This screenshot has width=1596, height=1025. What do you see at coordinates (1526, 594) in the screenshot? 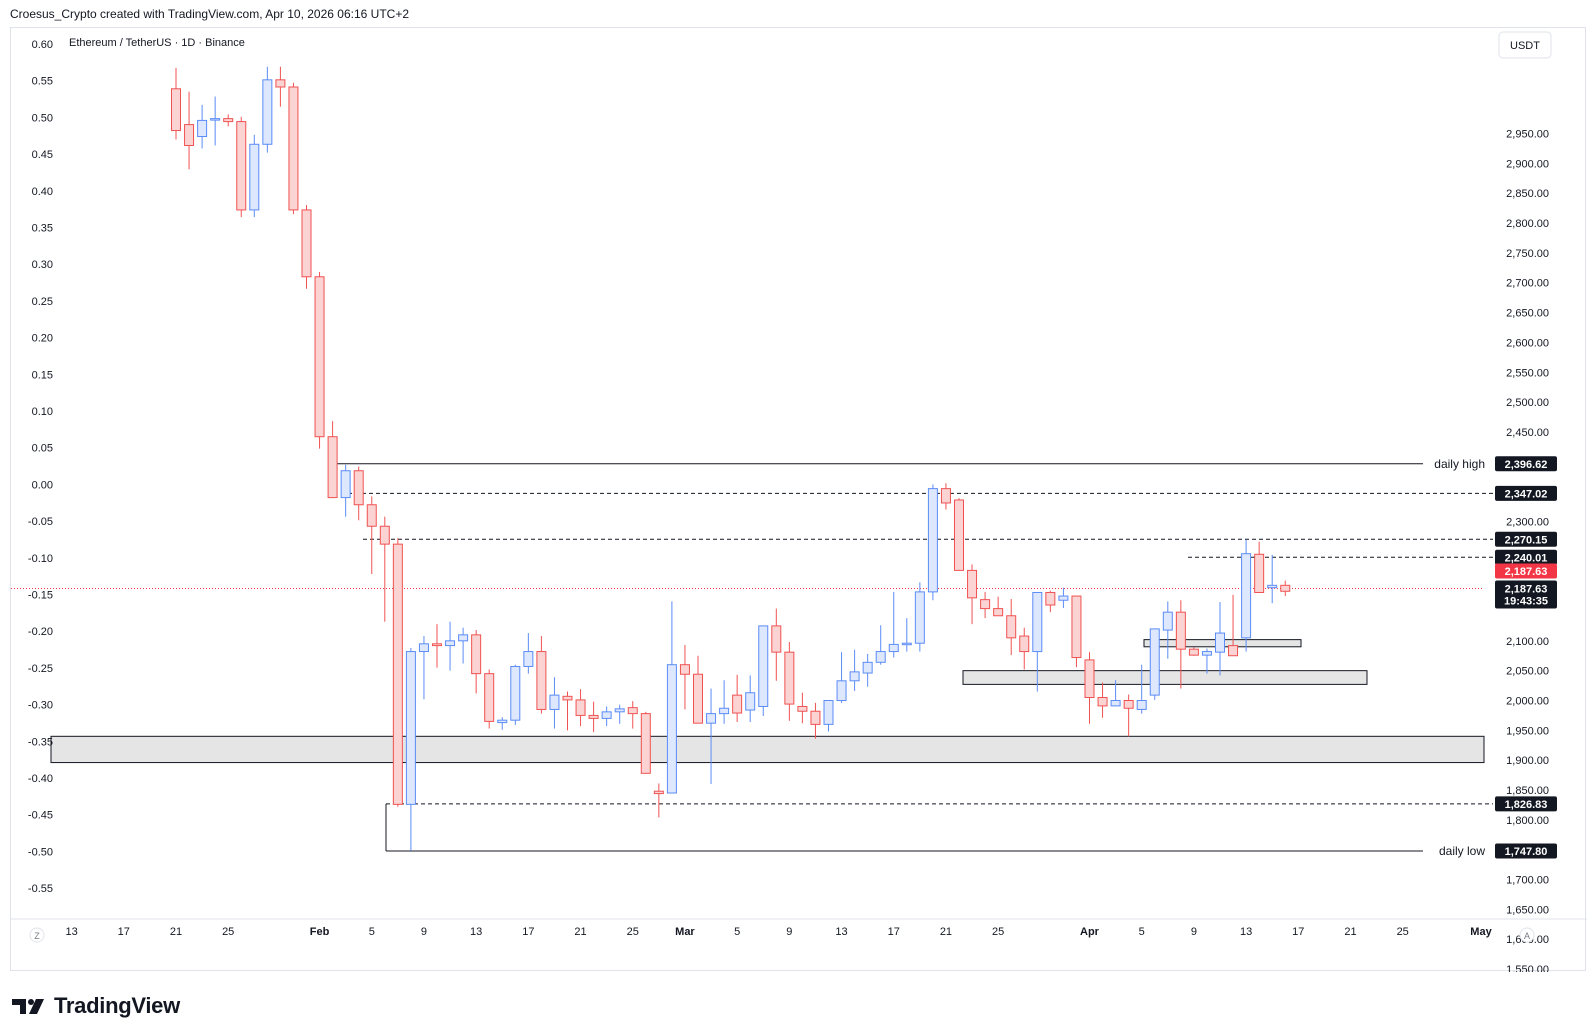
I see `current-price-countdown-badge` at bounding box center [1526, 594].